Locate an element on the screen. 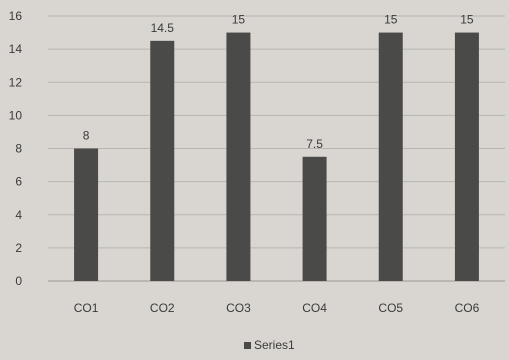 The height and width of the screenshot is (360, 509). data-label: 14.5 is located at coordinates (163, 28).